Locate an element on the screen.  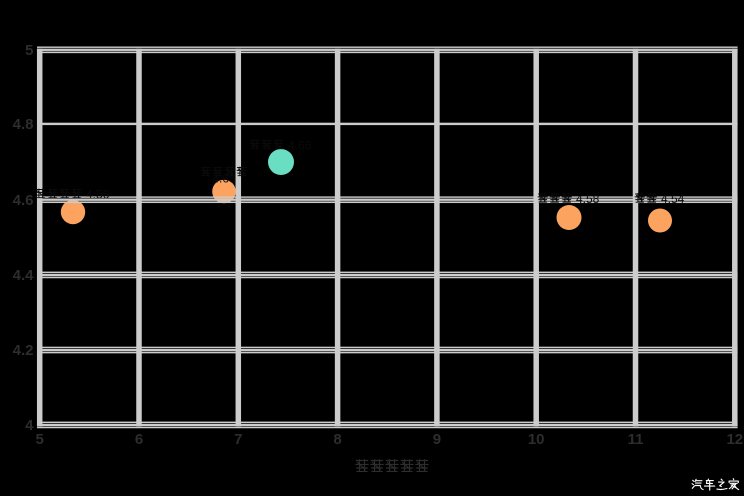
svg-text: 4.63 is located at coordinates (224, 179).